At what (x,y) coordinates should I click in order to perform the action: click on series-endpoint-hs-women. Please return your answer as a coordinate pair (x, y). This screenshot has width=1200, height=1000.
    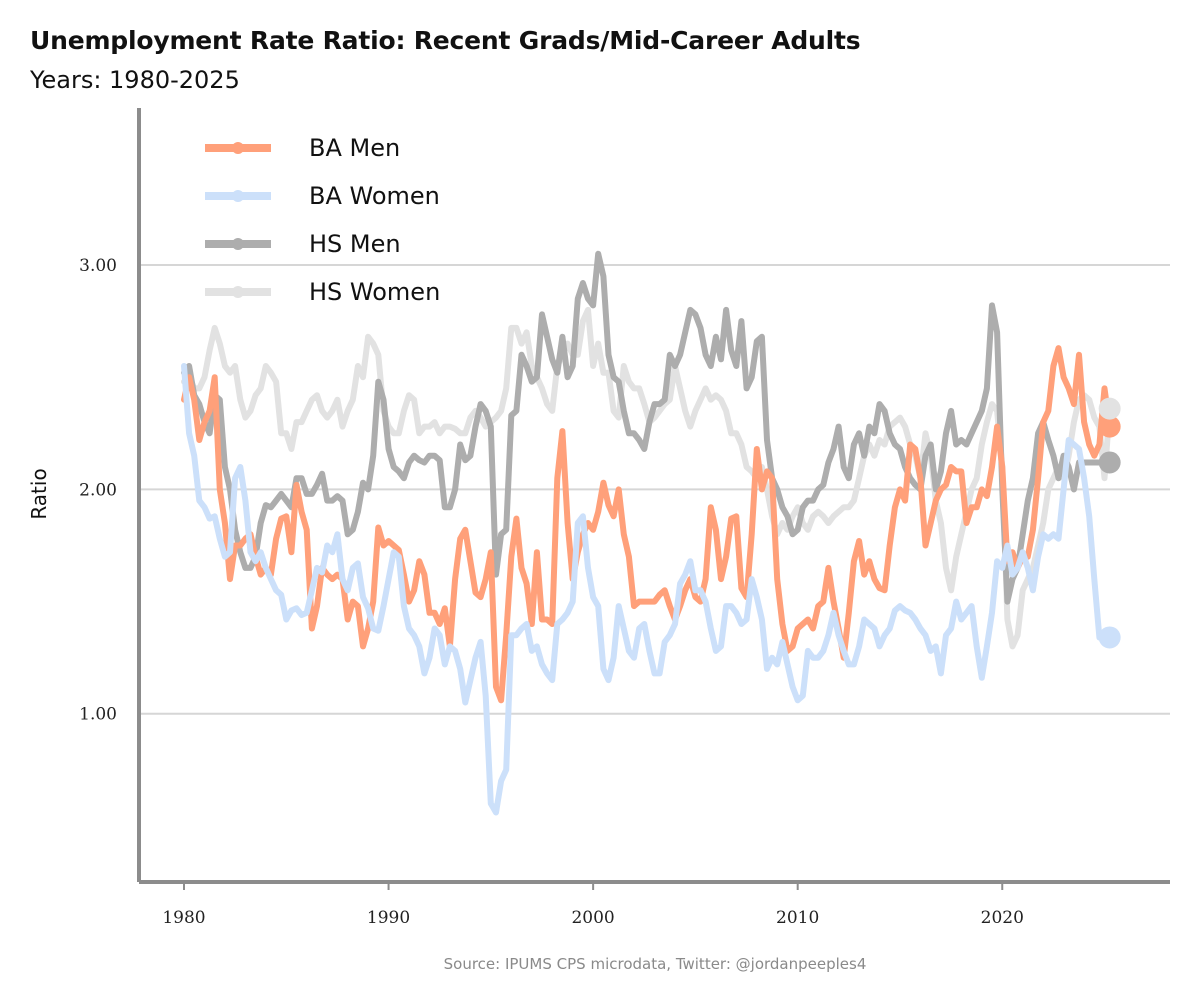
    Looking at the image, I should click on (1109, 408).